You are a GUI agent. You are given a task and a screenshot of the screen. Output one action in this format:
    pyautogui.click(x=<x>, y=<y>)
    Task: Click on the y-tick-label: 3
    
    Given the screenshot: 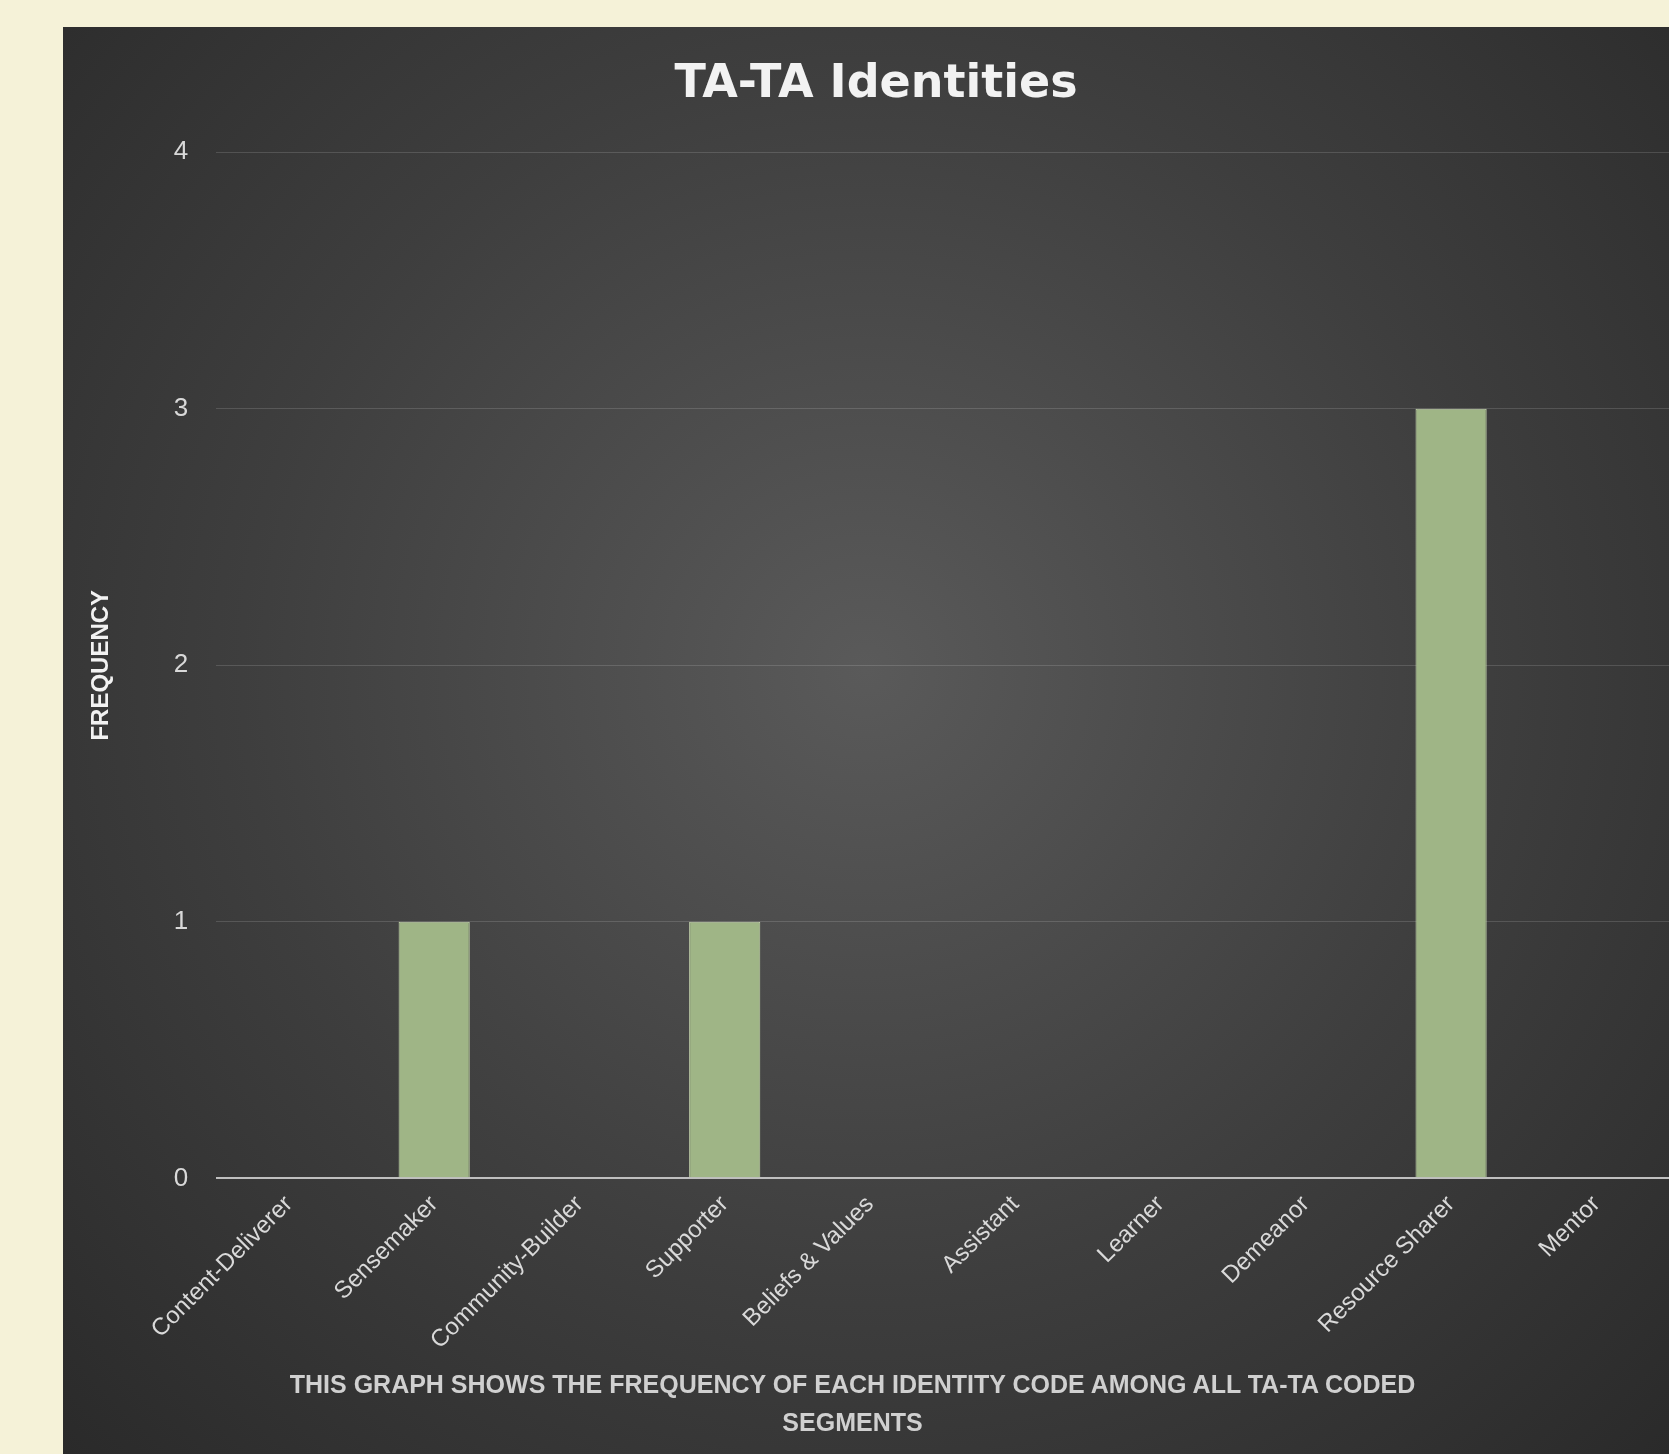 What is the action you would take?
    pyautogui.click(x=181, y=406)
    